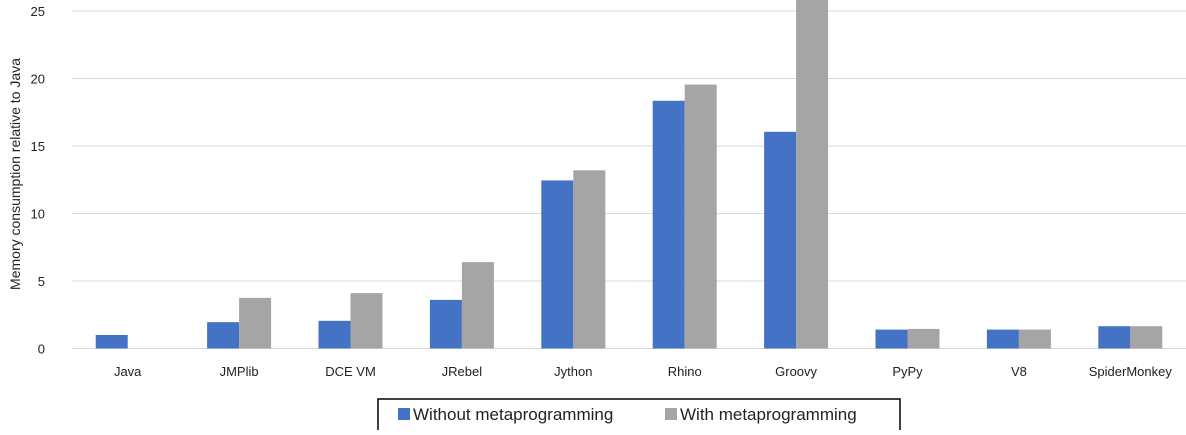 The image size is (1186, 435). Describe the element at coordinates (128, 371) in the screenshot. I see `category-label: Java` at that location.